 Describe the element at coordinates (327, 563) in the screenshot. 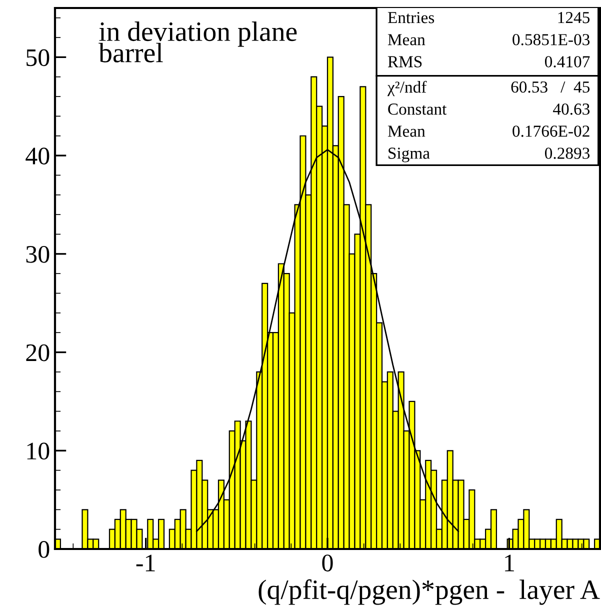

I see `x-tick-label: 0` at that location.